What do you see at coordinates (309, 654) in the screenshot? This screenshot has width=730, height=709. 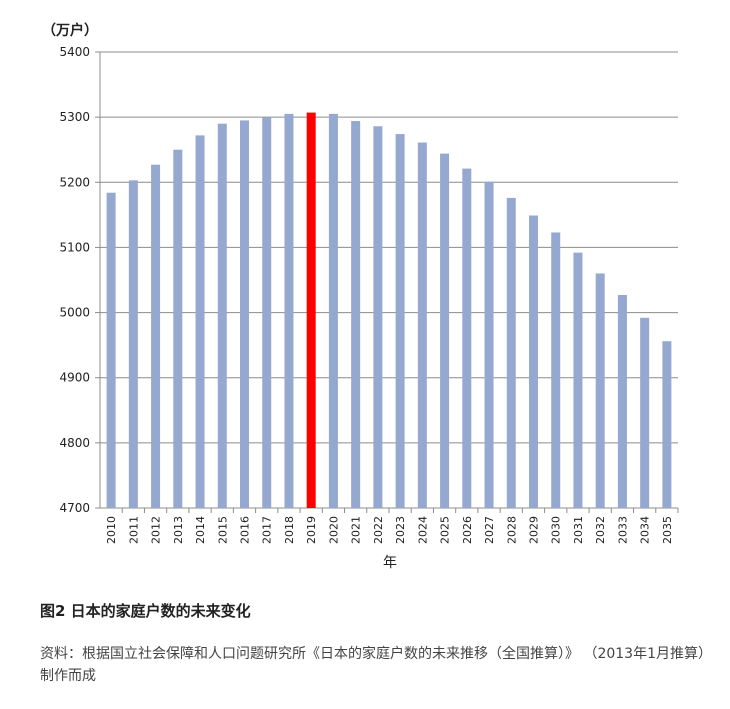 I see `source-line-1: 资料：根据国立社会保障和人口问题研究所《日本的家庭户数的未来推移（全国推算）》` at bounding box center [309, 654].